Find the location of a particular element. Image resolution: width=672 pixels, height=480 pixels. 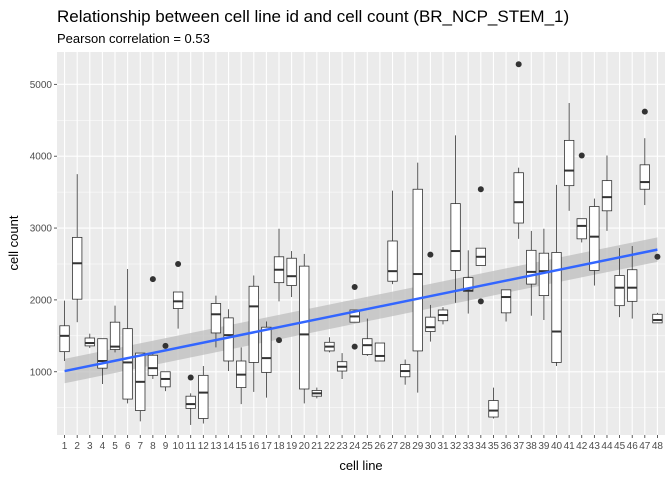

x-tick-label: 25 is located at coordinates (368, 446).